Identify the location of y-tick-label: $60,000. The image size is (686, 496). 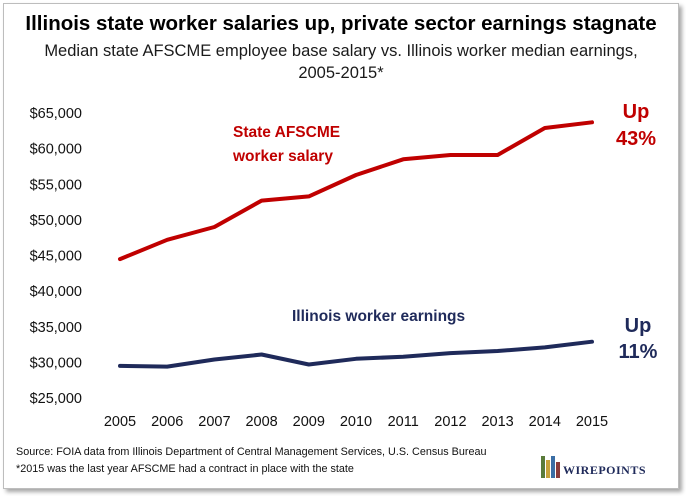
(56, 150).